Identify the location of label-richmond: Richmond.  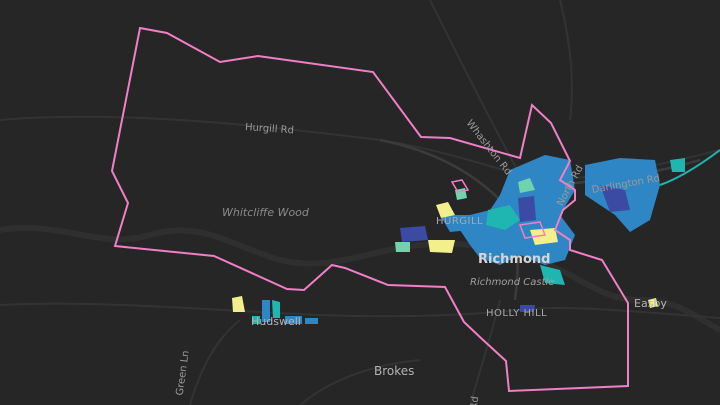
(514, 259).